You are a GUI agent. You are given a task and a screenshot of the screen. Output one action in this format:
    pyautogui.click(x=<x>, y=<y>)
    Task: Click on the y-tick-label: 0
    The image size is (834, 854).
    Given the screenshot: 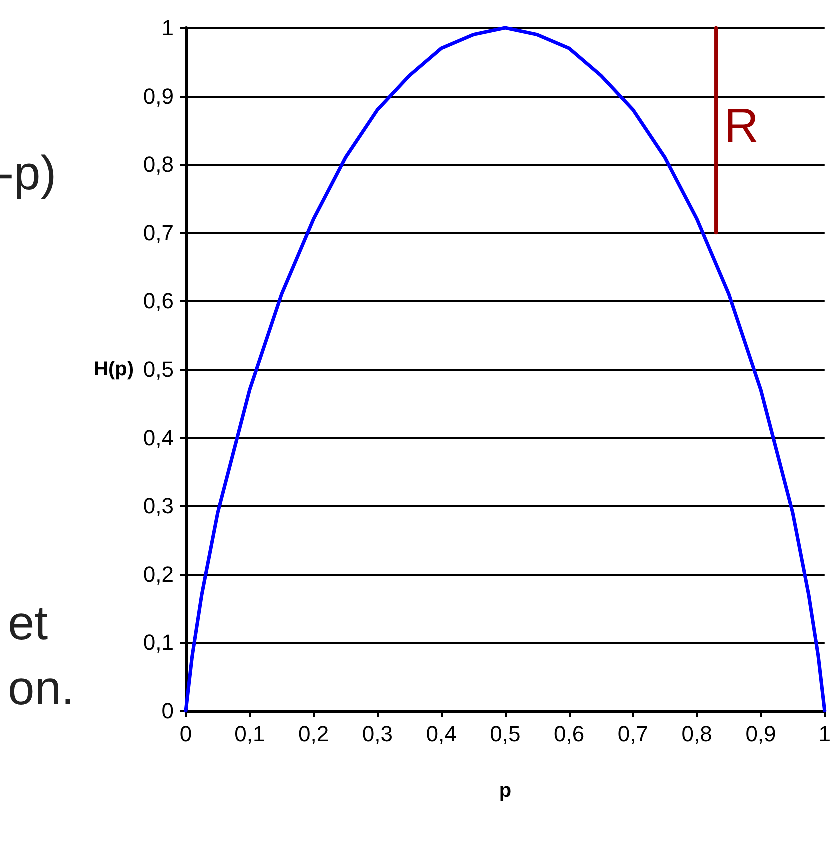 What is the action you would take?
    pyautogui.click(x=168, y=711)
    